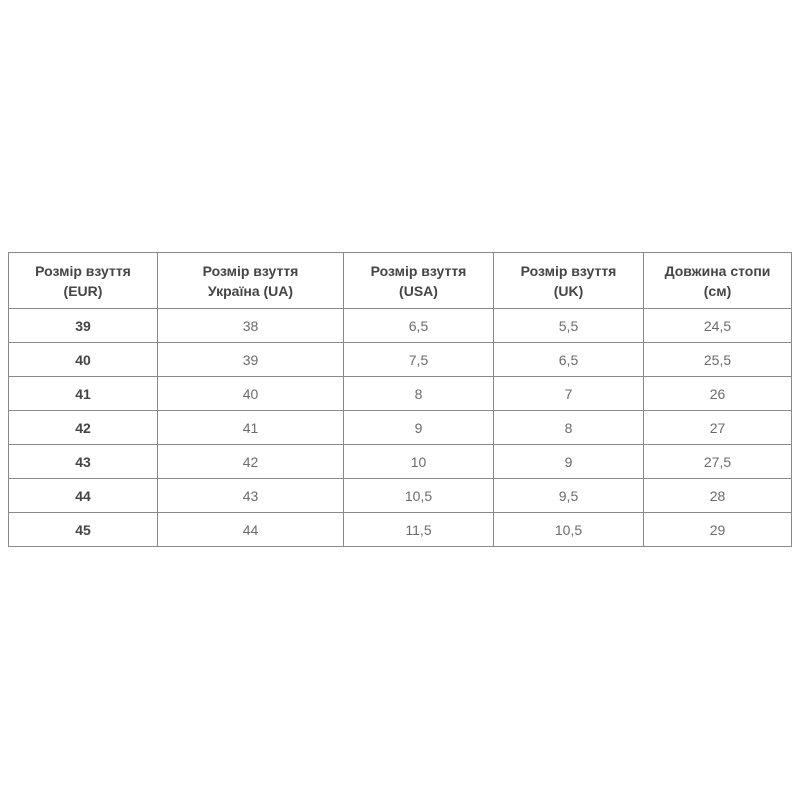  What do you see at coordinates (568, 427) in the screenshot?
I see `cell-uk: 8` at bounding box center [568, 427].